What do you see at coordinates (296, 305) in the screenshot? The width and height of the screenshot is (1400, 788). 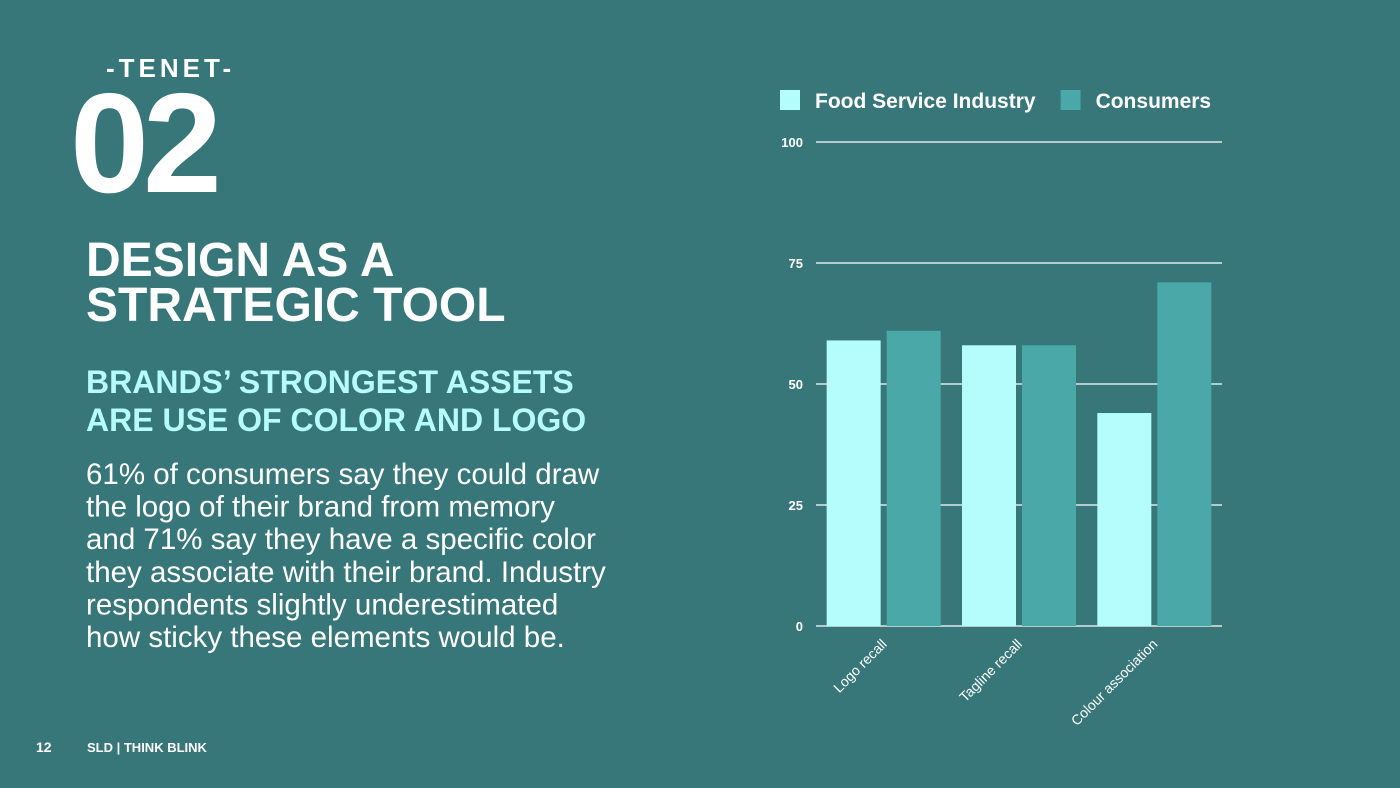 I see `title-line: STRATEGIC TOOL` at bounding box center [296, 305].